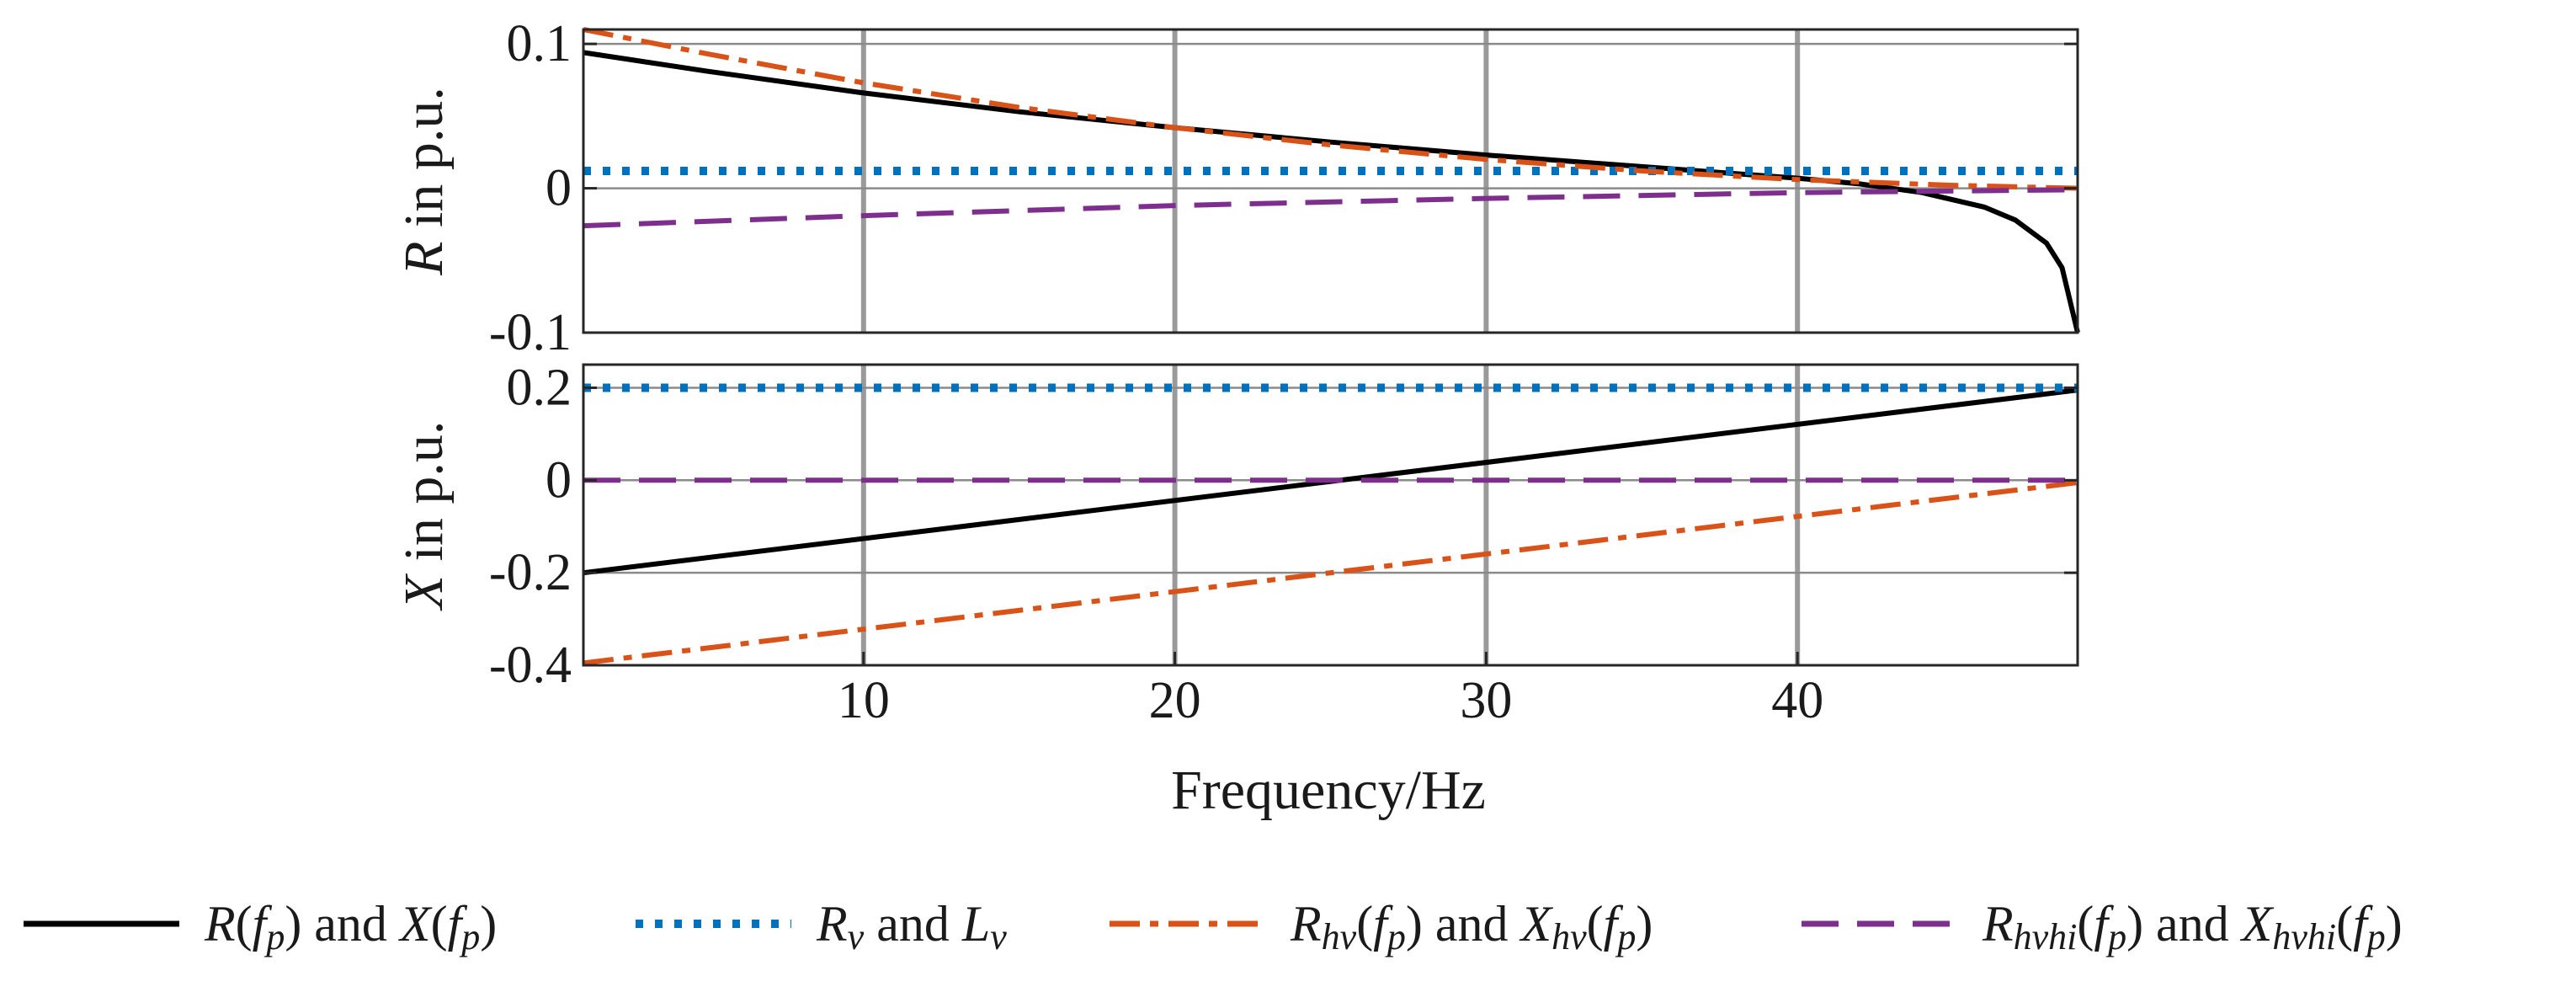 The image size is (2576, 992). Describe the element at coordinates (975, 924) in the screenshot. I see `legend-label-part: L` at that location.